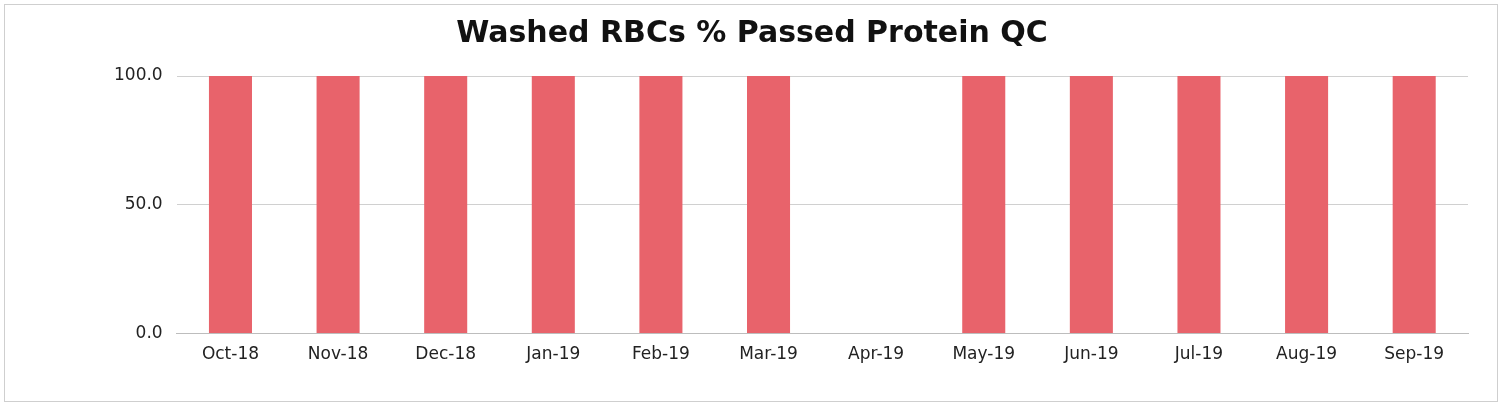 This screenshot has height=408, width=1504. I want to click on y-tick-label: 100.0, so click(138, 74).